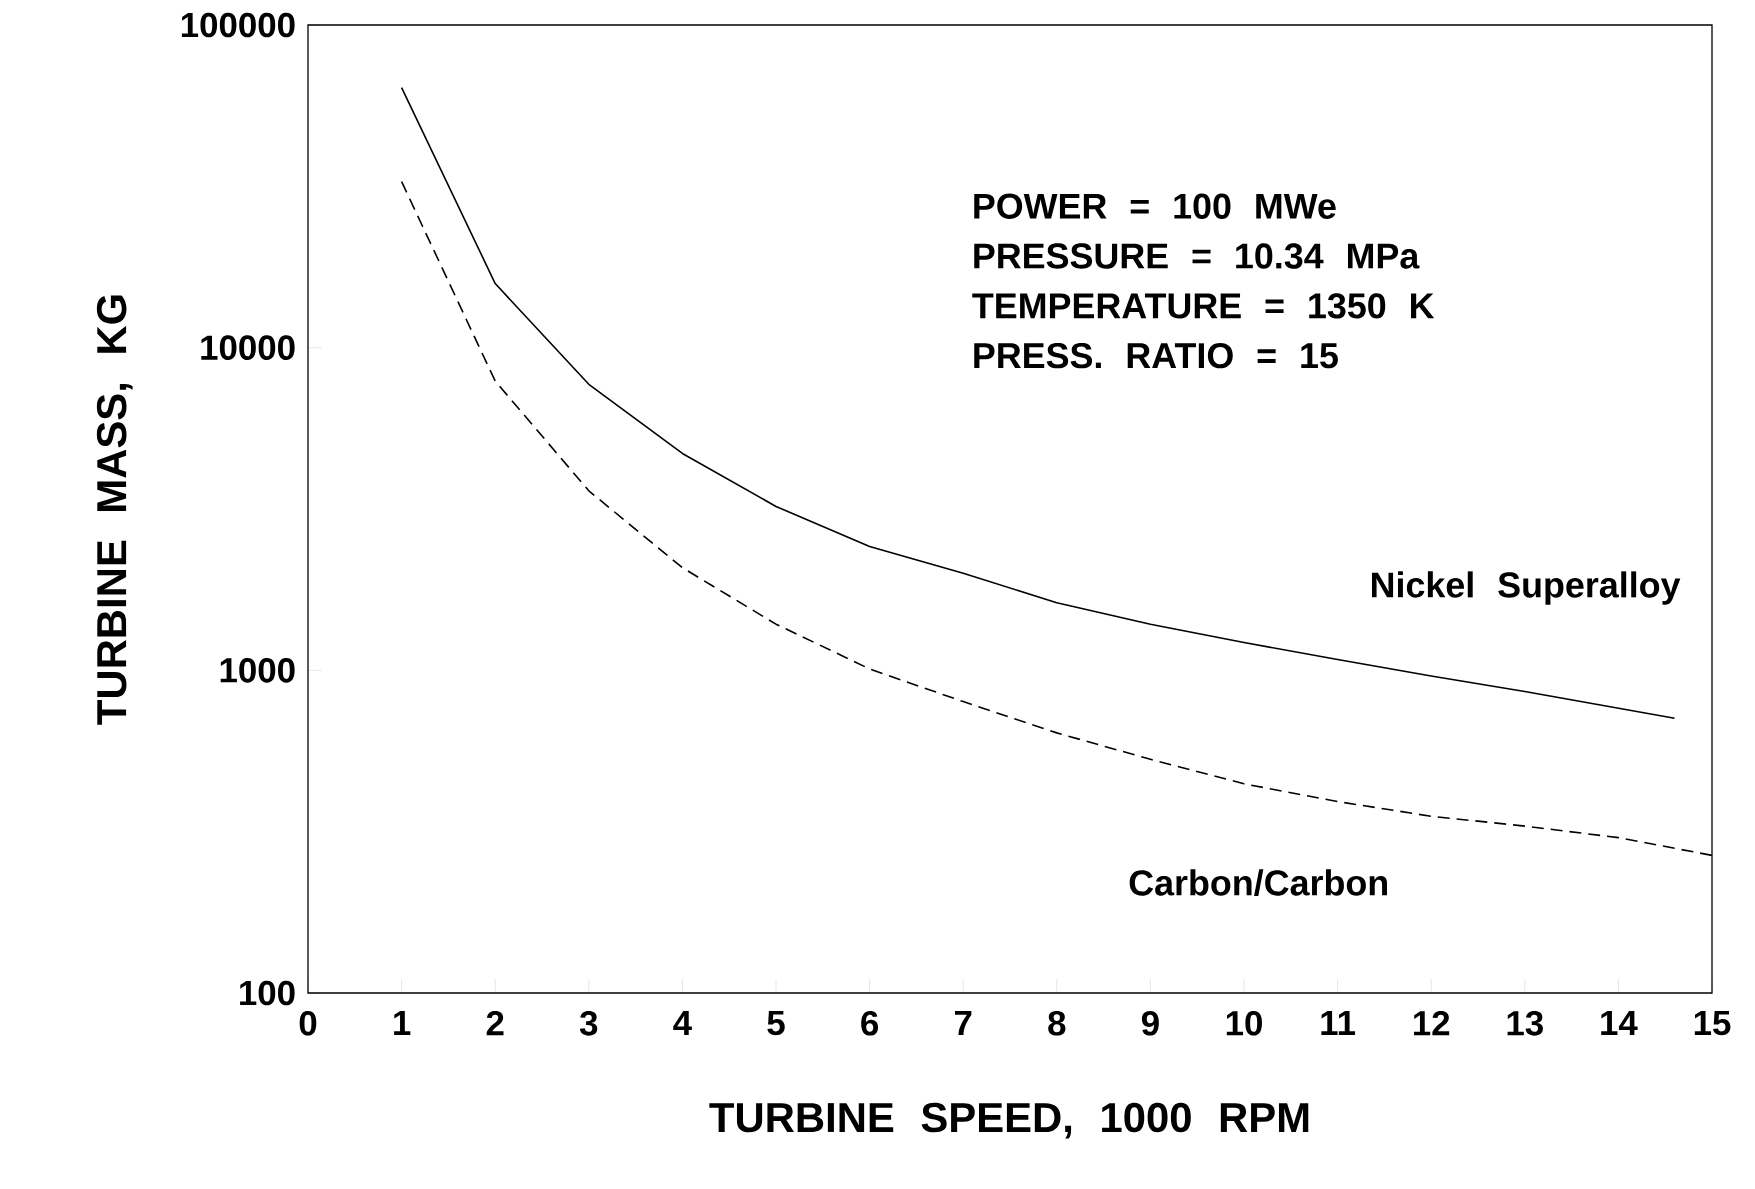 This screenshot has width=1755, height=1189. Describe the element at coordinates (1258, 883) in the screenshot. I see `series-label: Carbon/Carbon` at that location.